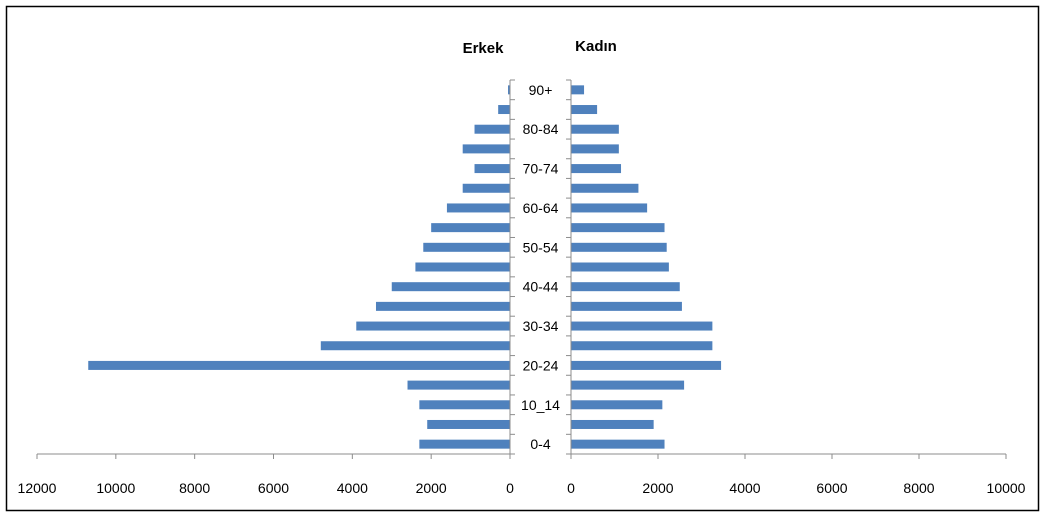 Image resolution: width=1046 pixels, height=524 pixels. I want to click on left-series-label: Erkek, so click(484, 48).